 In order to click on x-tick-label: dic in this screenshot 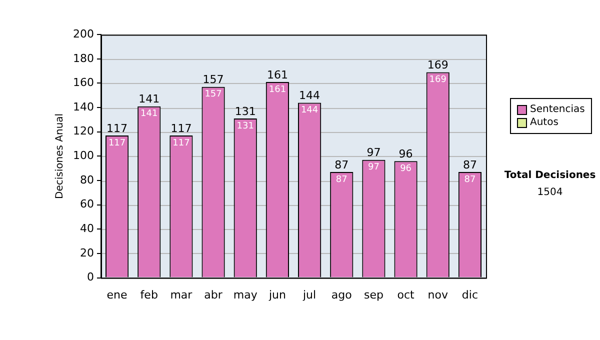, I will do `click(470, 295)`.